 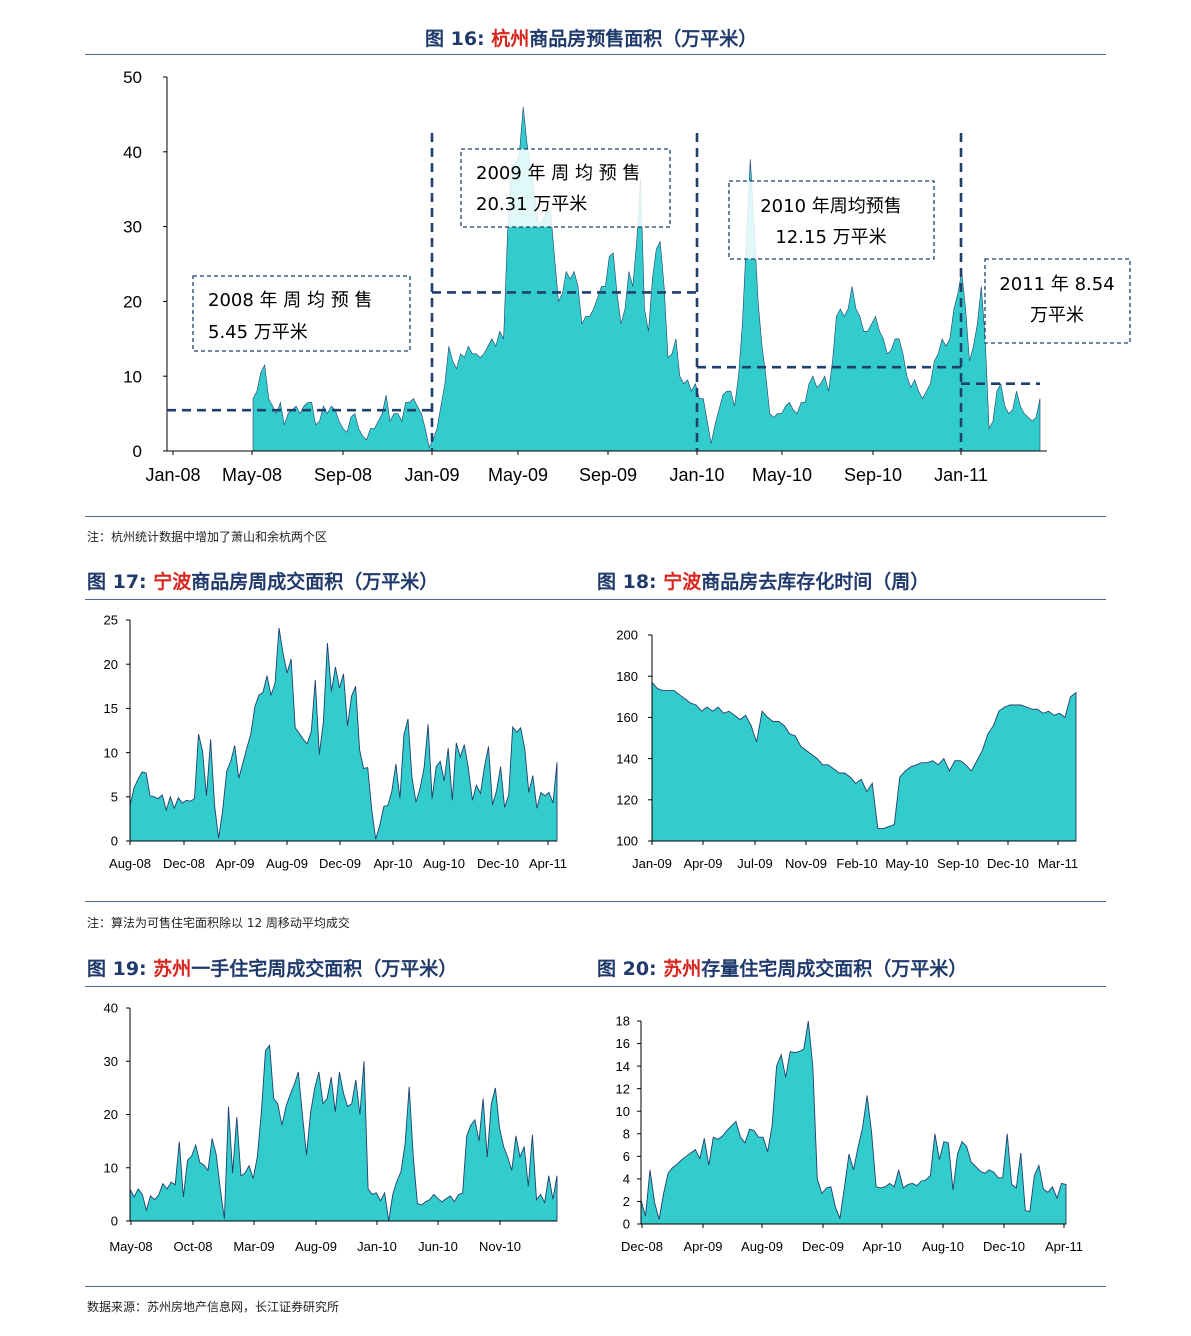 What do you see at coordinates (815, 582) in the screenshot?
I see `fig18-title-rest: 商品房去库存化时间（周）` at bounding box center [815, 582].